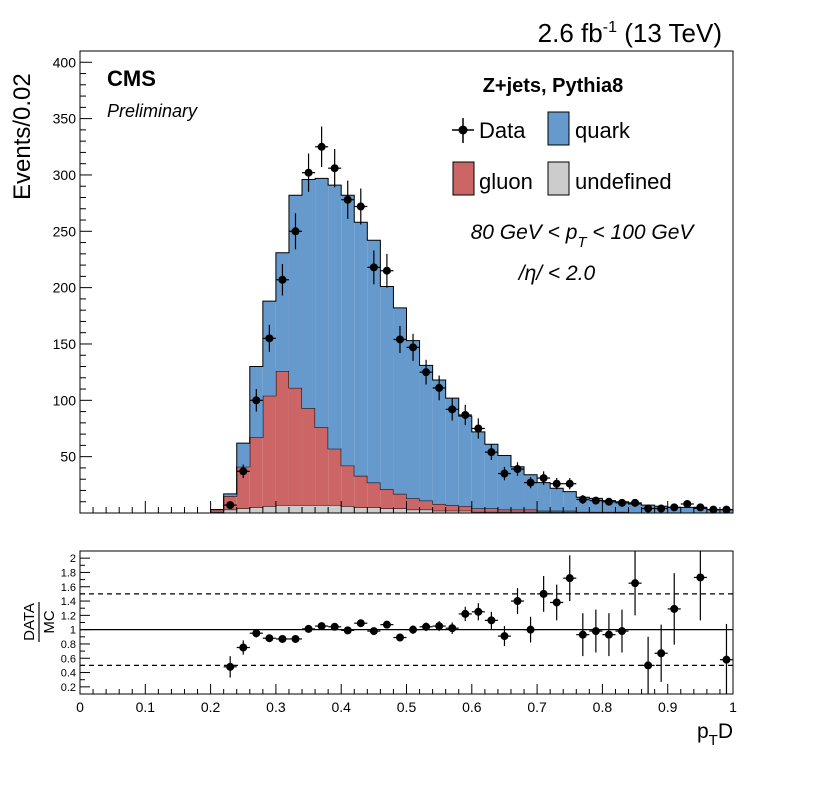 This screenshot has width=814, height=789. Describe the element at coordinates (603, 707) in the screenshot. I see `x-tick-8: 0.8` at that location.